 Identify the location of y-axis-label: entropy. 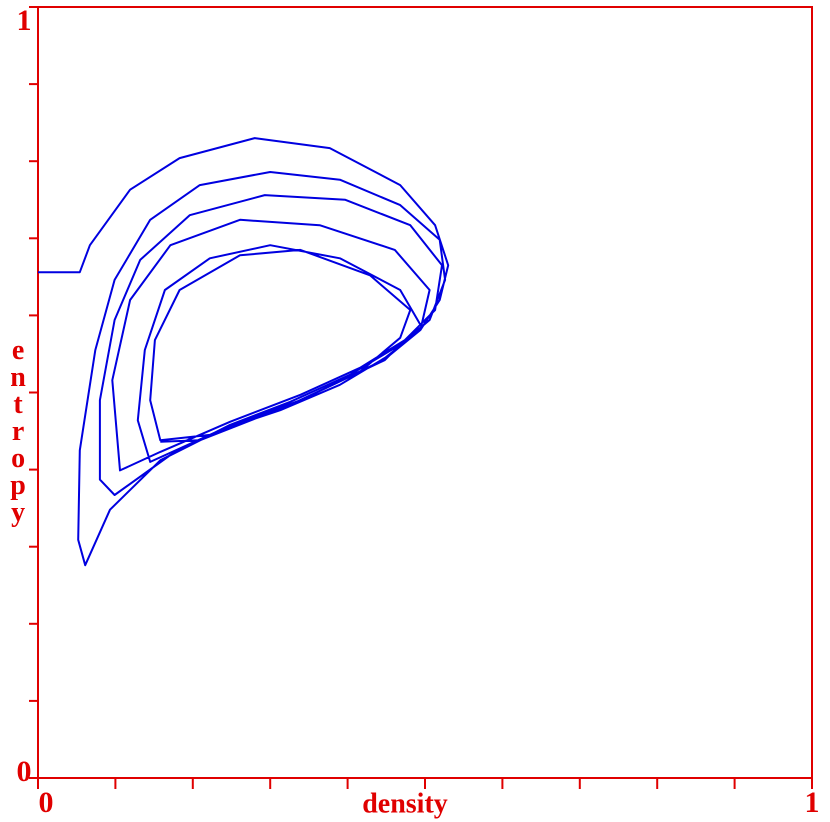
(18, 431).